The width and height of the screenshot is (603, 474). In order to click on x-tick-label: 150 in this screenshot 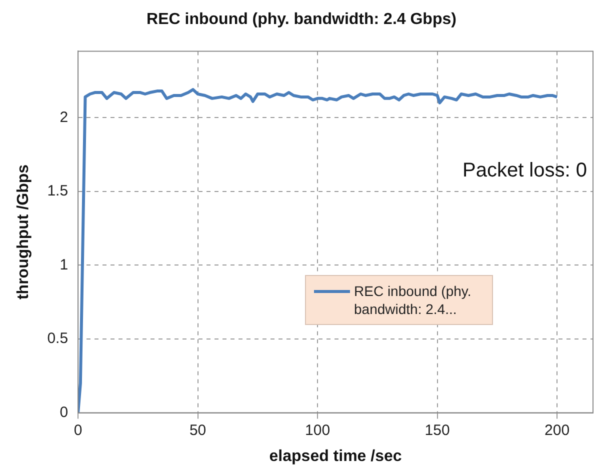, I will do `click(437, 430)`.